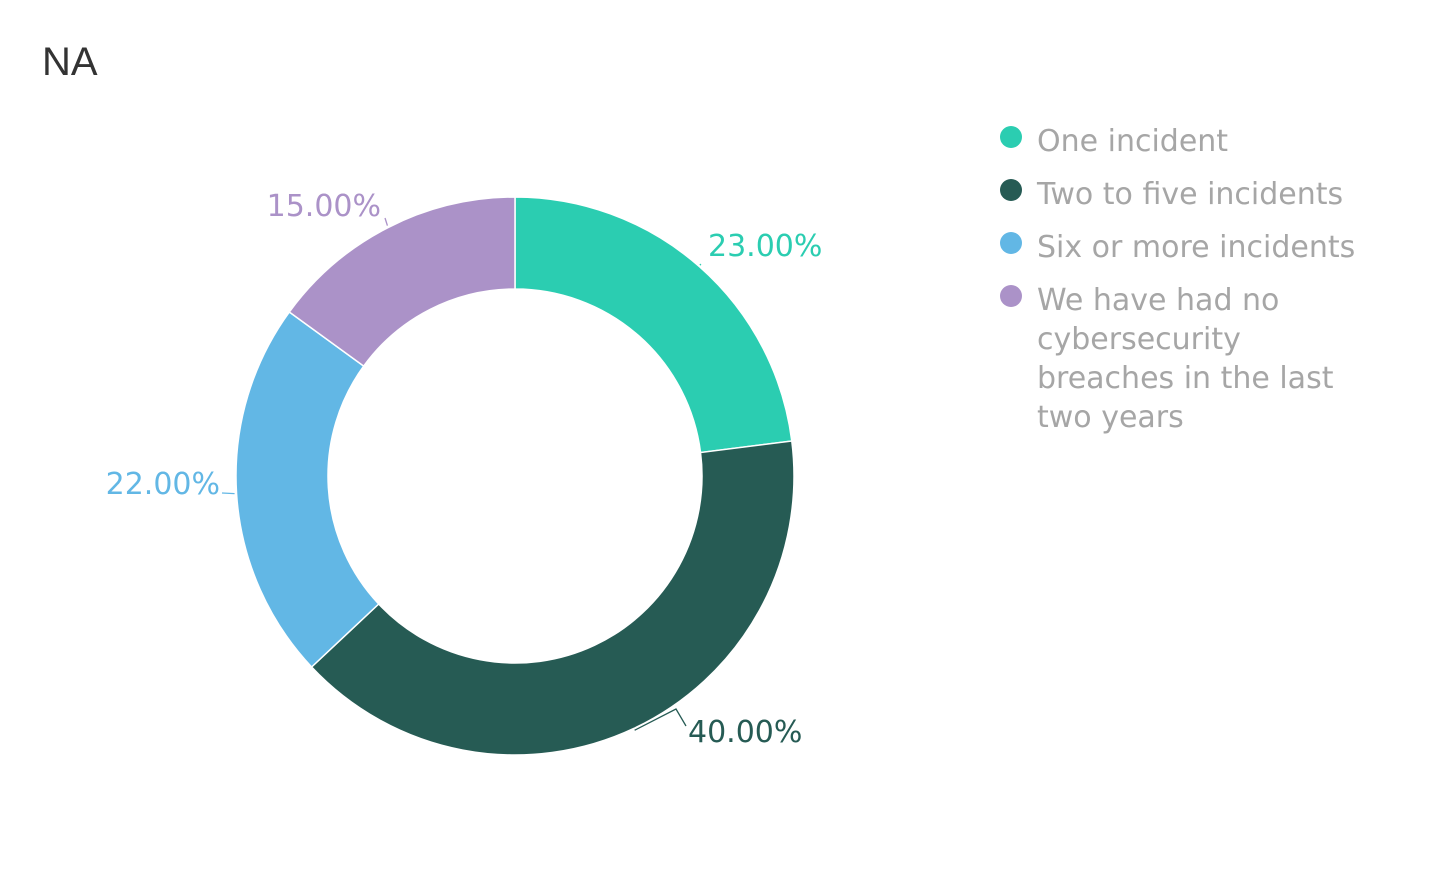  What do you see at coordinates (163, 484) in the screenshot?
I see `data-label-six-or-more-incidents: 22.00%` at bounding box center [163, 484].